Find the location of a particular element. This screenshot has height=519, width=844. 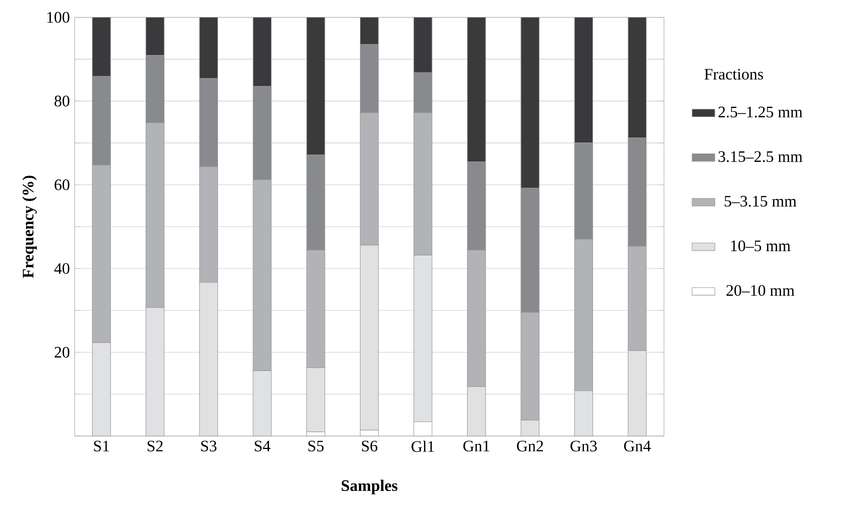

legend-label: 3.15–2.5 mm is located at coordinates (760, 156).